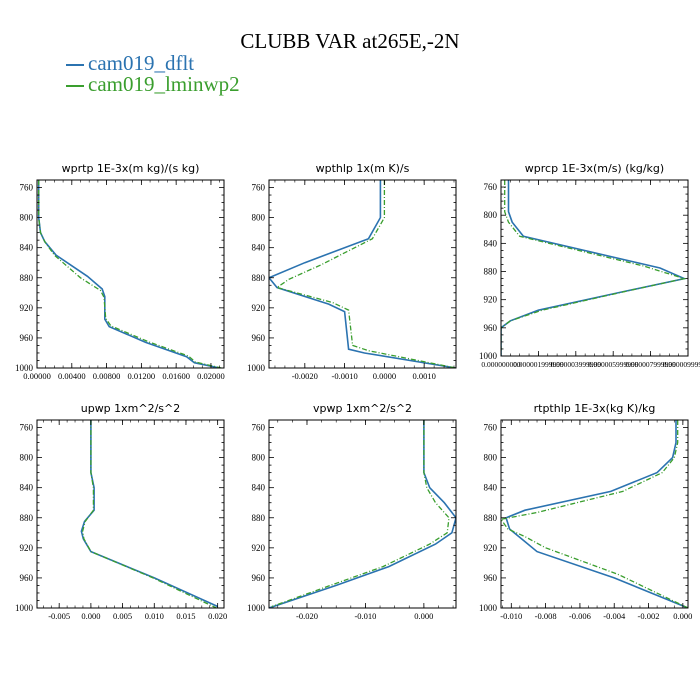 This screenshot has width=700, height=700. I want to click on x-tick-label: 0.010, so click(154, 616).